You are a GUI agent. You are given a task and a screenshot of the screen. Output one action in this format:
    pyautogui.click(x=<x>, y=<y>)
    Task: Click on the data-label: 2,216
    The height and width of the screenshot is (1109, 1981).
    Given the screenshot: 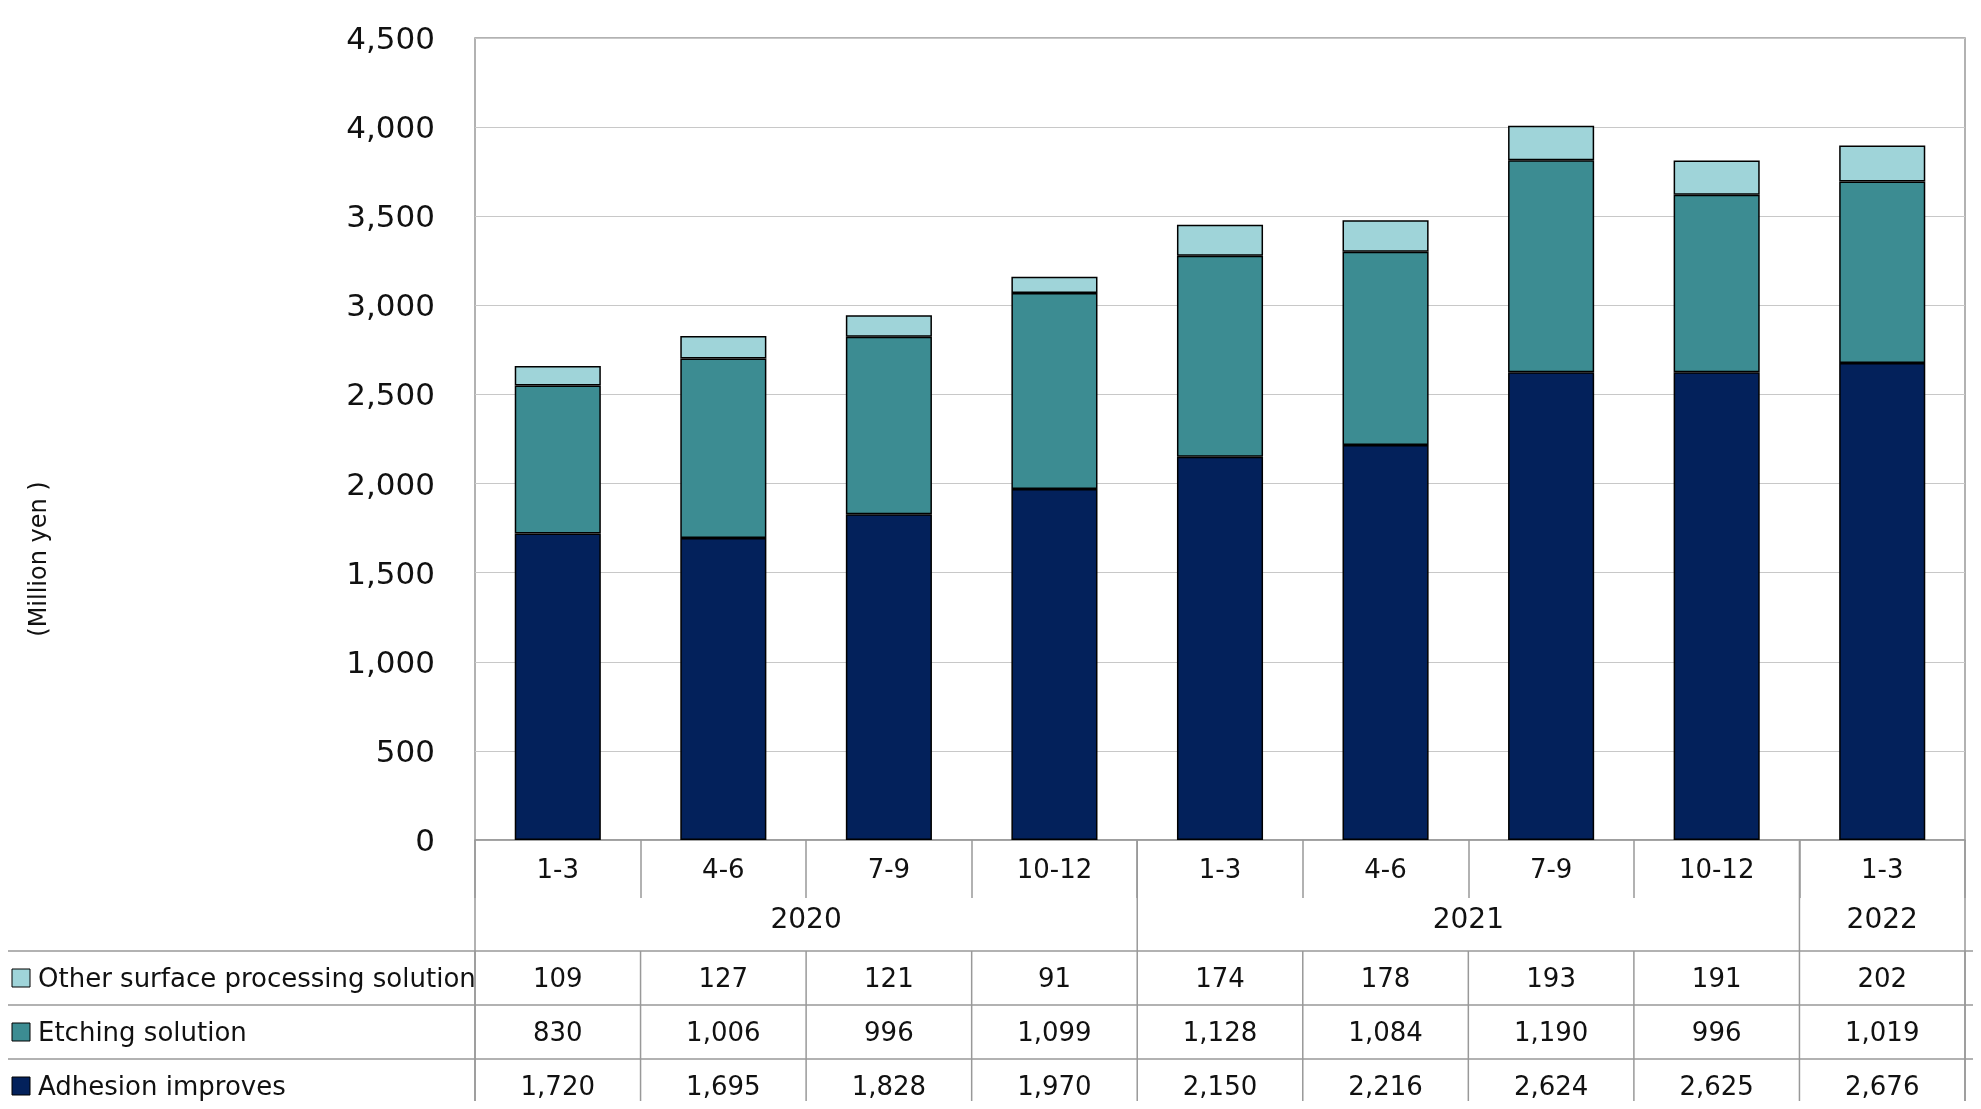 What is the action you would take?
    pyautogui.click(x=1385, y=1086)
    